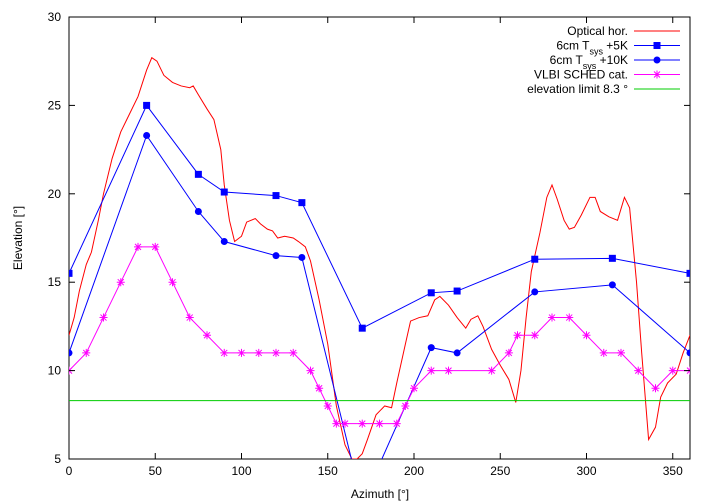  Describe the element at coordinates (597, 31) in the screenshot. I see `legend-label: Optical hor.` at that location.